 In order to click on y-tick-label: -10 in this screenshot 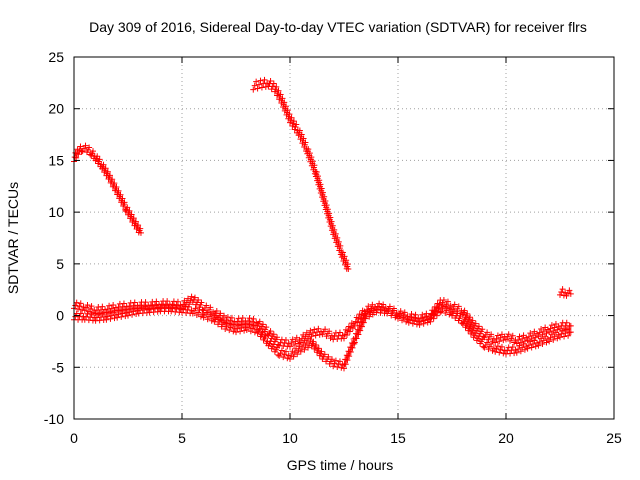, I will do `click(54, 419)`.